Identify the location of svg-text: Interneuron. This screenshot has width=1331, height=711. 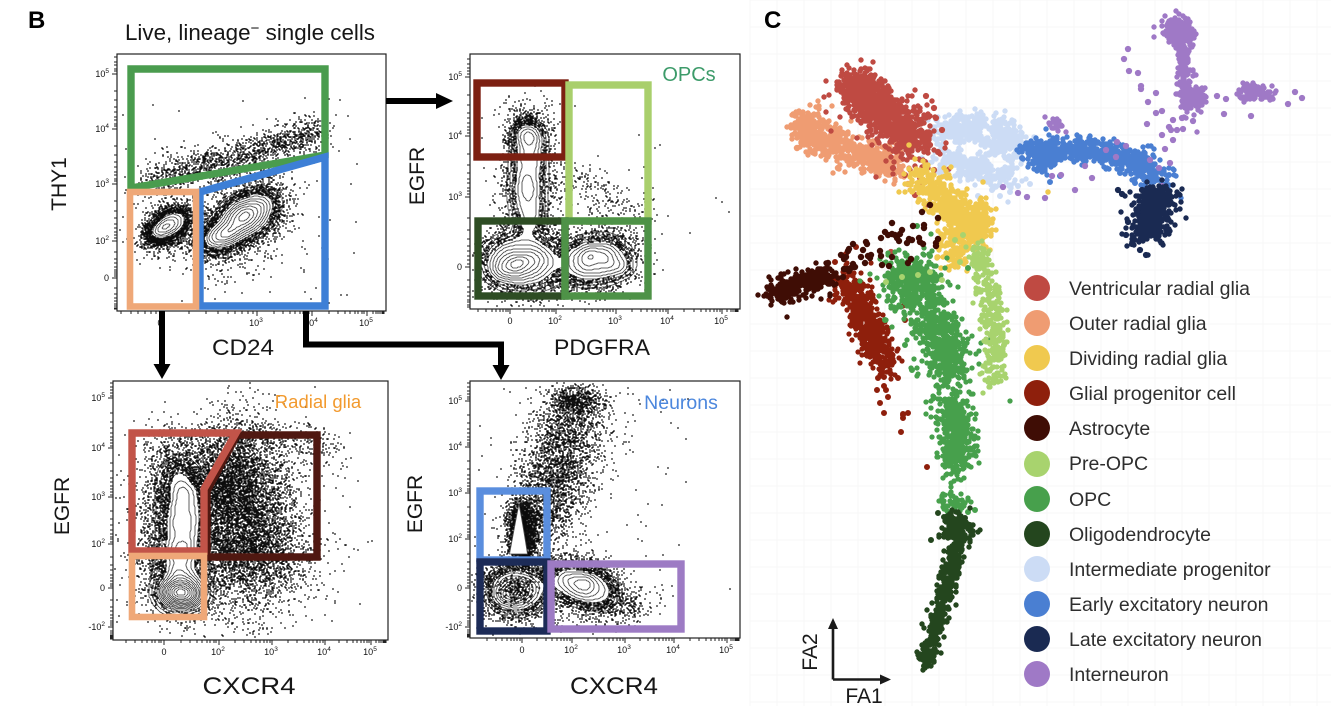
(1119, 675).